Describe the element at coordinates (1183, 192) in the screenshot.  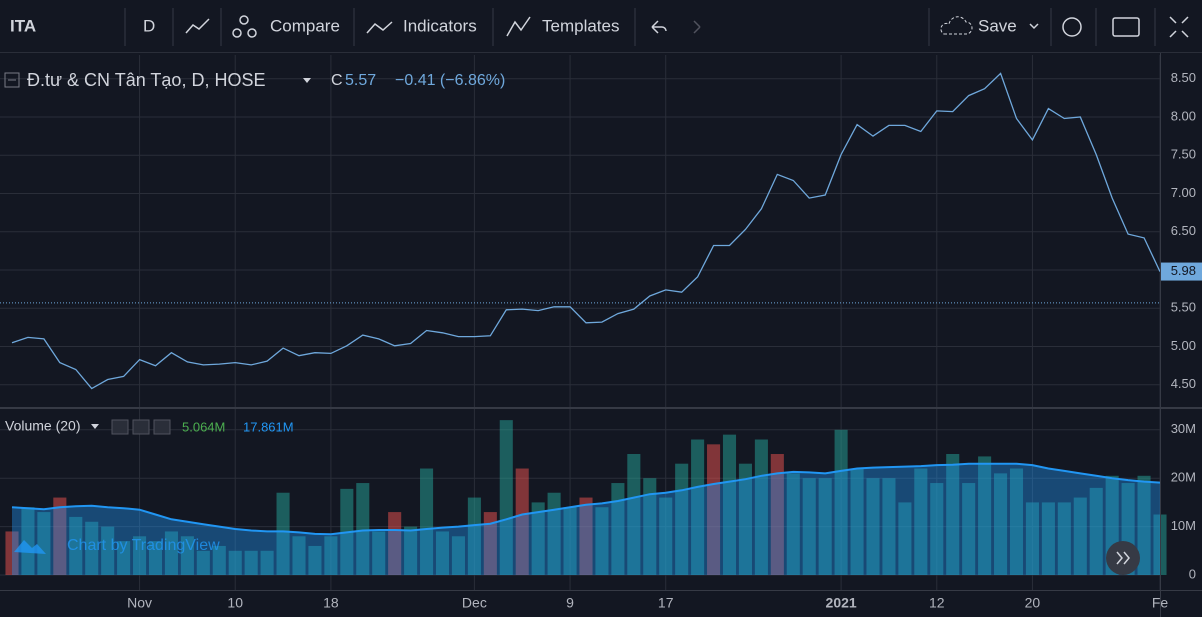
I see `y-tick-label: 7.00` at that location.